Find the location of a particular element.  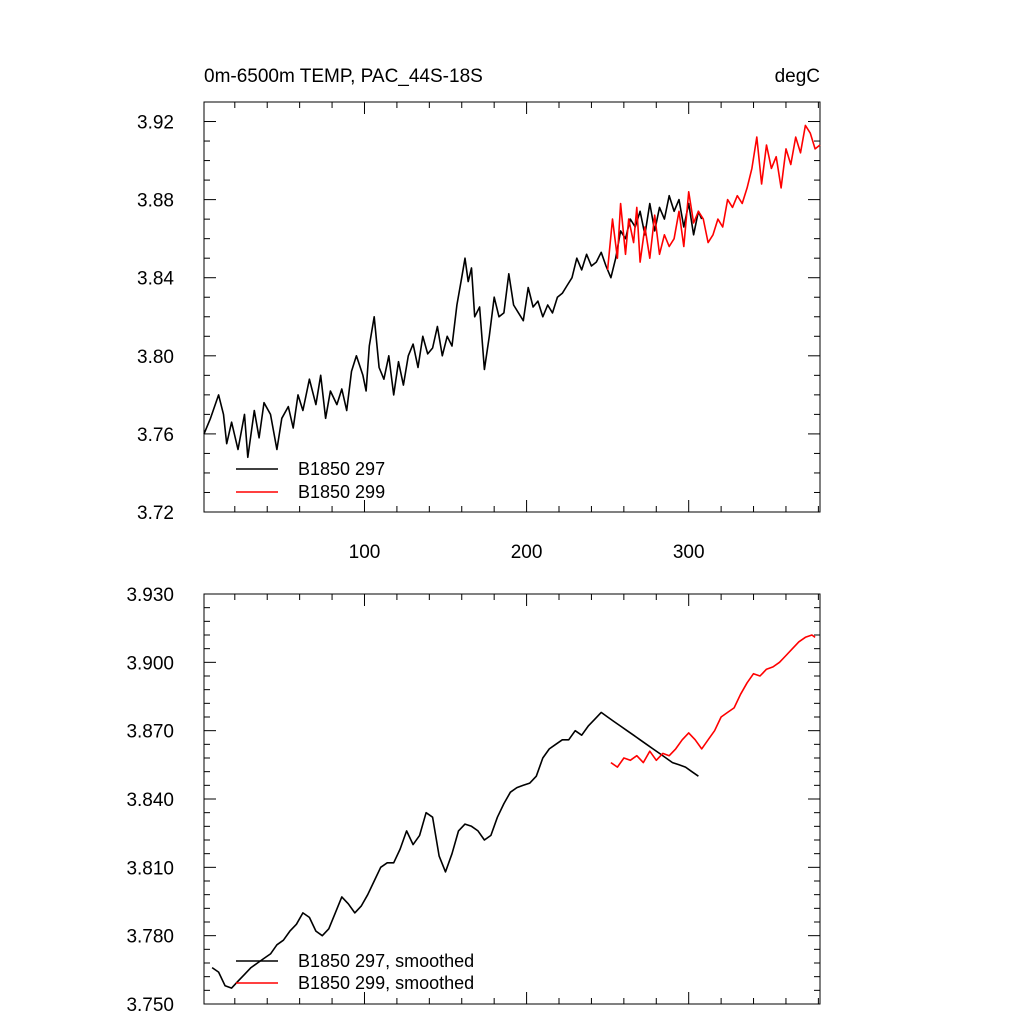

legend-label: B1850 299 is located at coordinates (341, 492).